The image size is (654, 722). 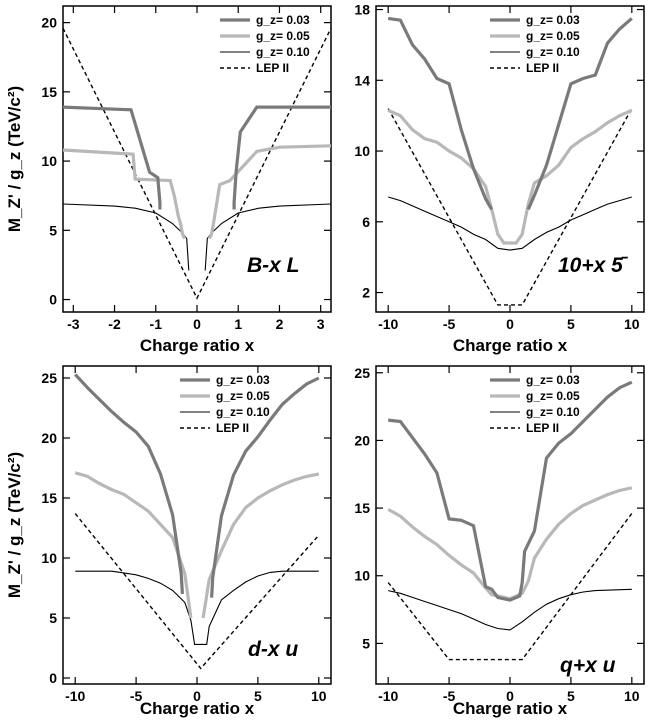 What do you see at coordinates (114, 324) in the screenshot?
I see `x-tick-label: -2` at bounding box center [114, 324].